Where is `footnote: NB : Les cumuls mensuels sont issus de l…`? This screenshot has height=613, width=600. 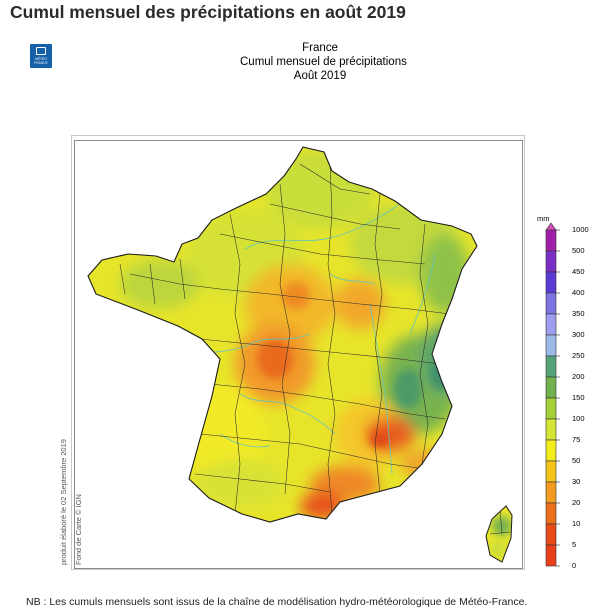
footnote: NB : Les cumuls mensuels sont issus de l… is located at coordinates (277, 602).